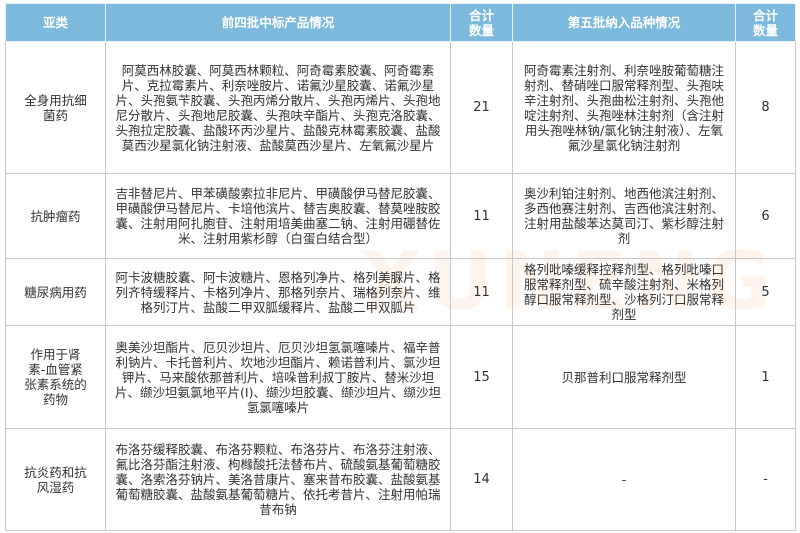  Describe the element at coordinates (765, 22) in the screenshot. I see `header-fifth-count: 合计数量` at that location.